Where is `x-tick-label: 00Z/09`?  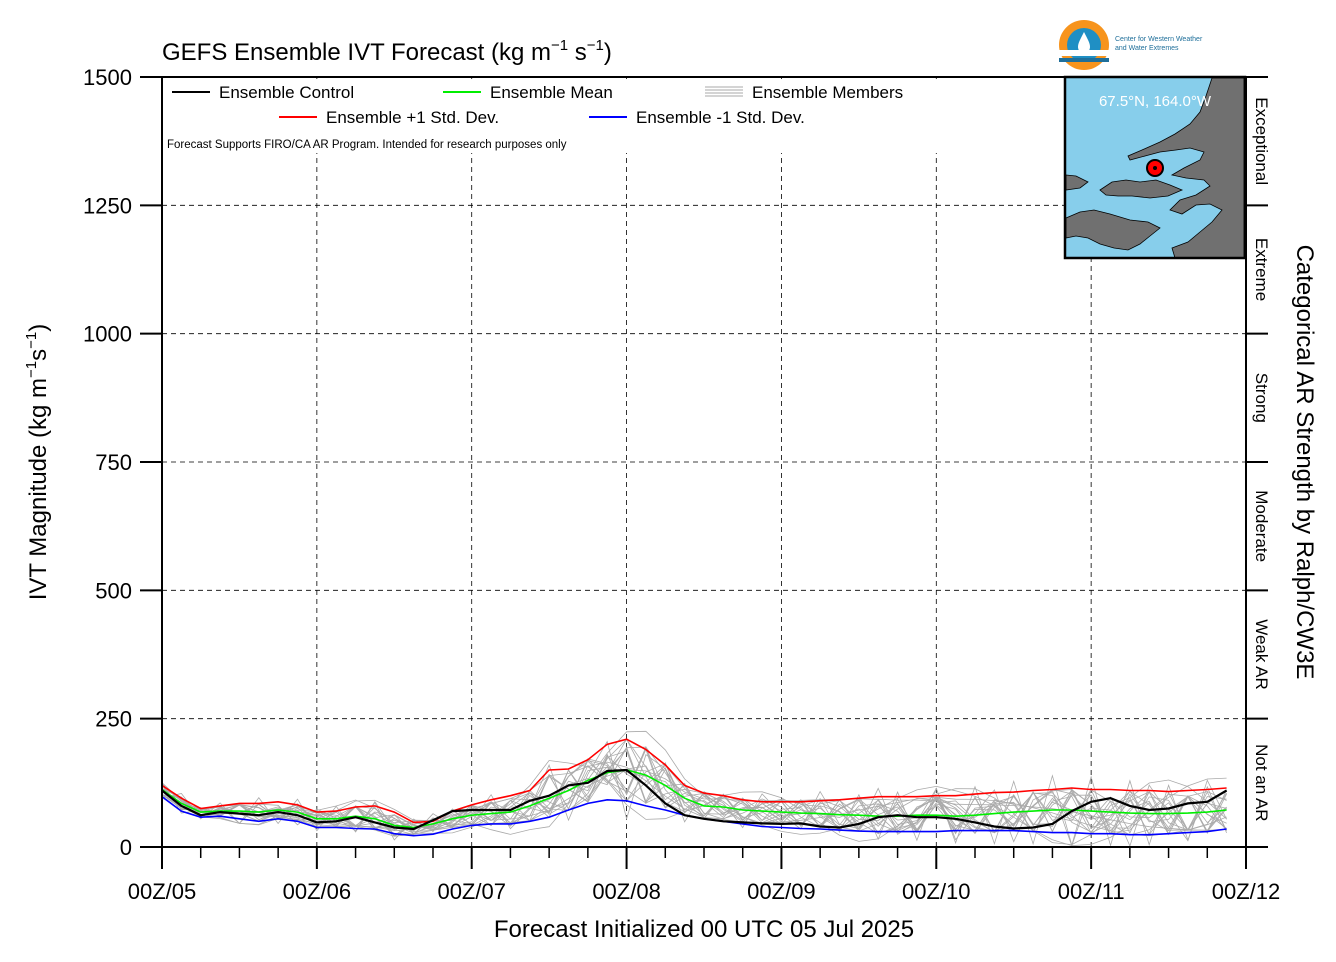
x-tick-label: 00Z/09 is located at coordinates (781, 891).